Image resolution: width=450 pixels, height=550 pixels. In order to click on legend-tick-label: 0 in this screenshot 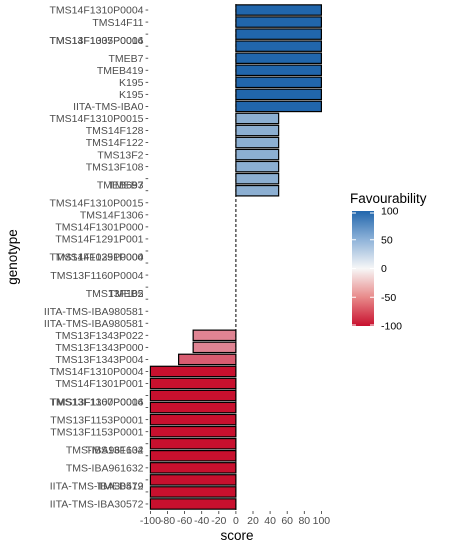, I will do `click(384, 269)`.